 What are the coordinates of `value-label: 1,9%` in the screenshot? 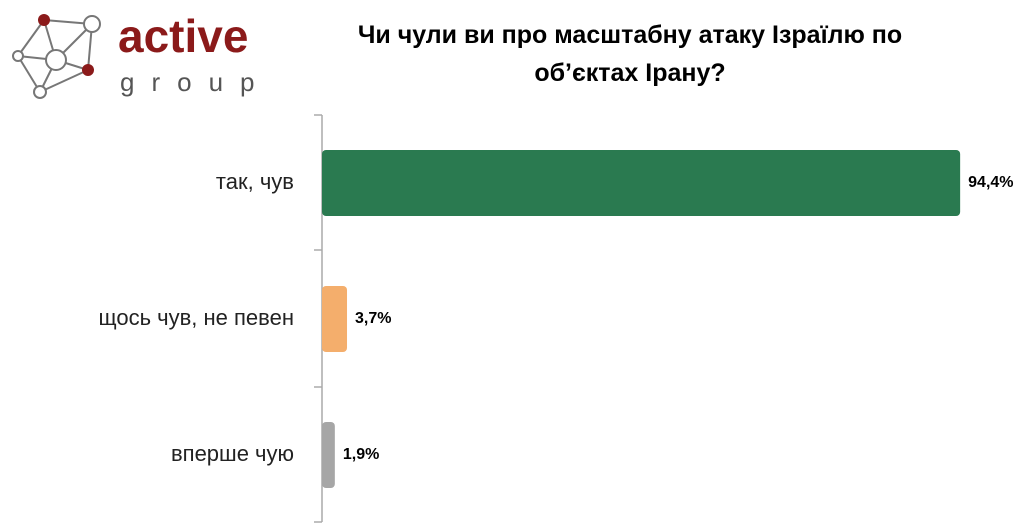 It's located at (361, 454).